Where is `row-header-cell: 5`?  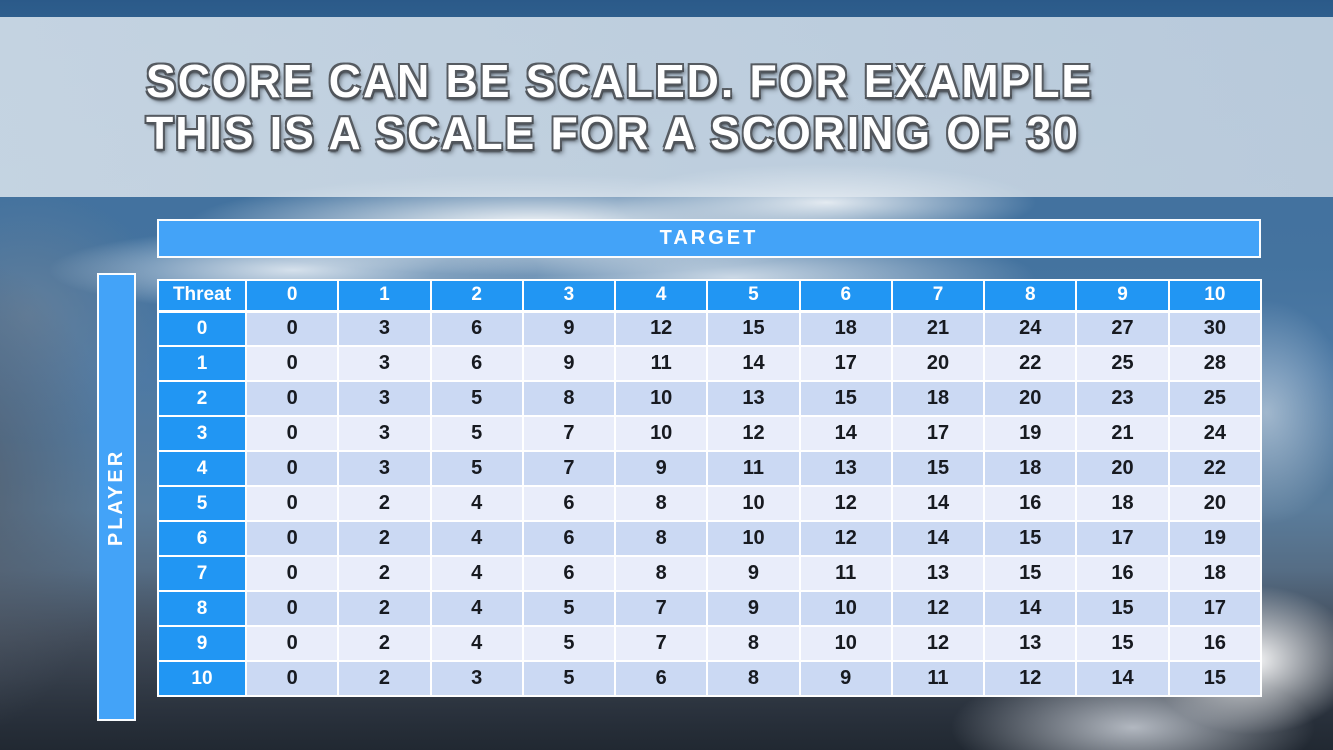
row-header-cell: 5 is located at coordinates (202, 503).